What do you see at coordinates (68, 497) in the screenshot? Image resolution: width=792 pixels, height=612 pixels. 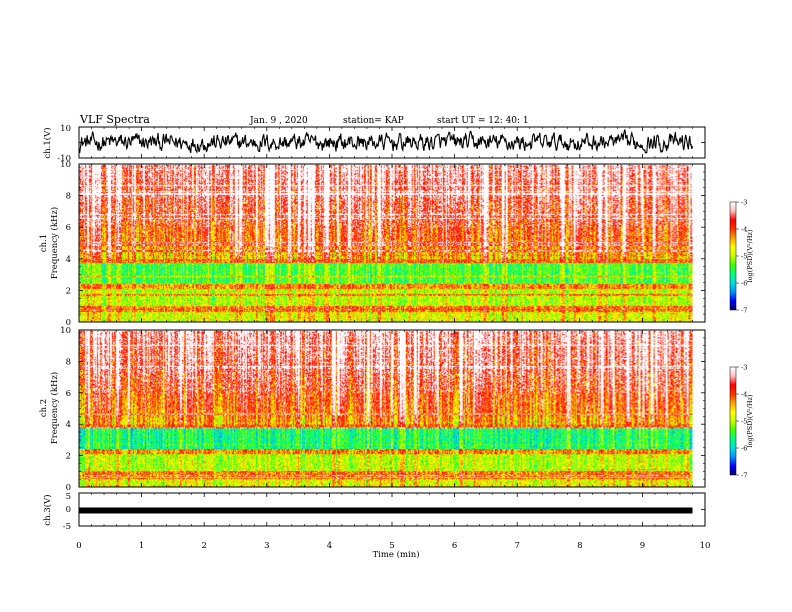 I see `ch3-ytick-top: 5` at bounding box center [68, 497].